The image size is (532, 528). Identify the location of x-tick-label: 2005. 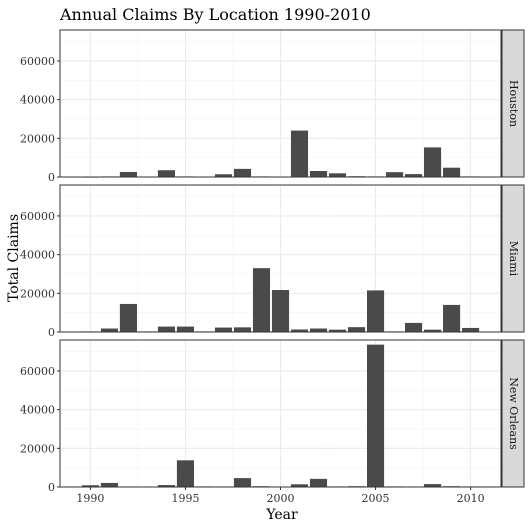
(376, 498).